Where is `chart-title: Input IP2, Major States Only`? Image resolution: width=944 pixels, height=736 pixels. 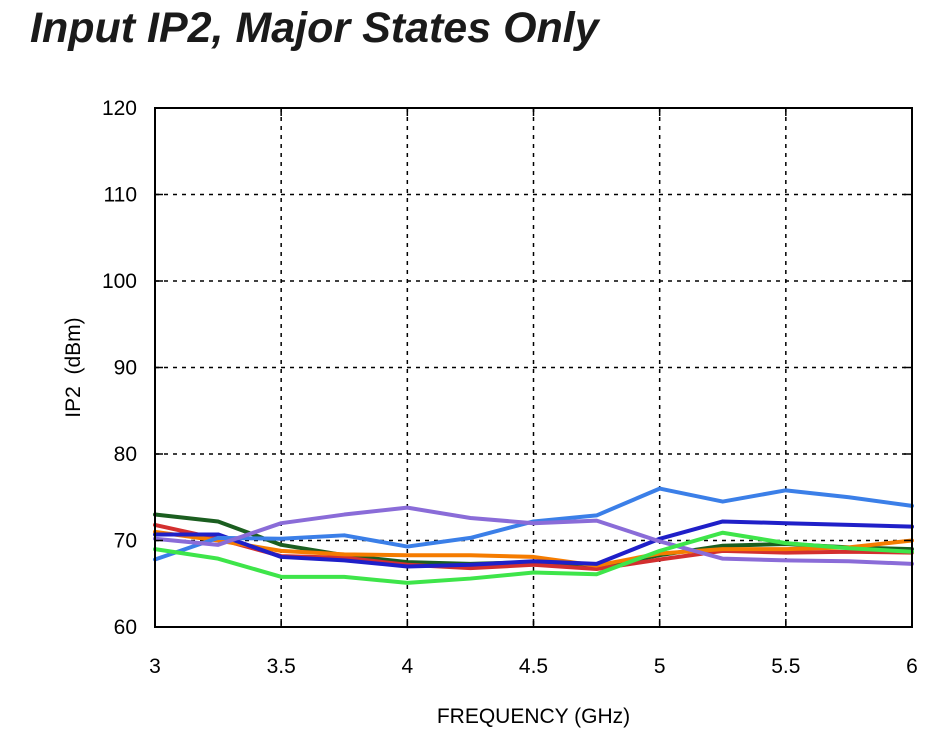 chart-title: Input IP2, Major States Only is located at coordinates (314, 28).